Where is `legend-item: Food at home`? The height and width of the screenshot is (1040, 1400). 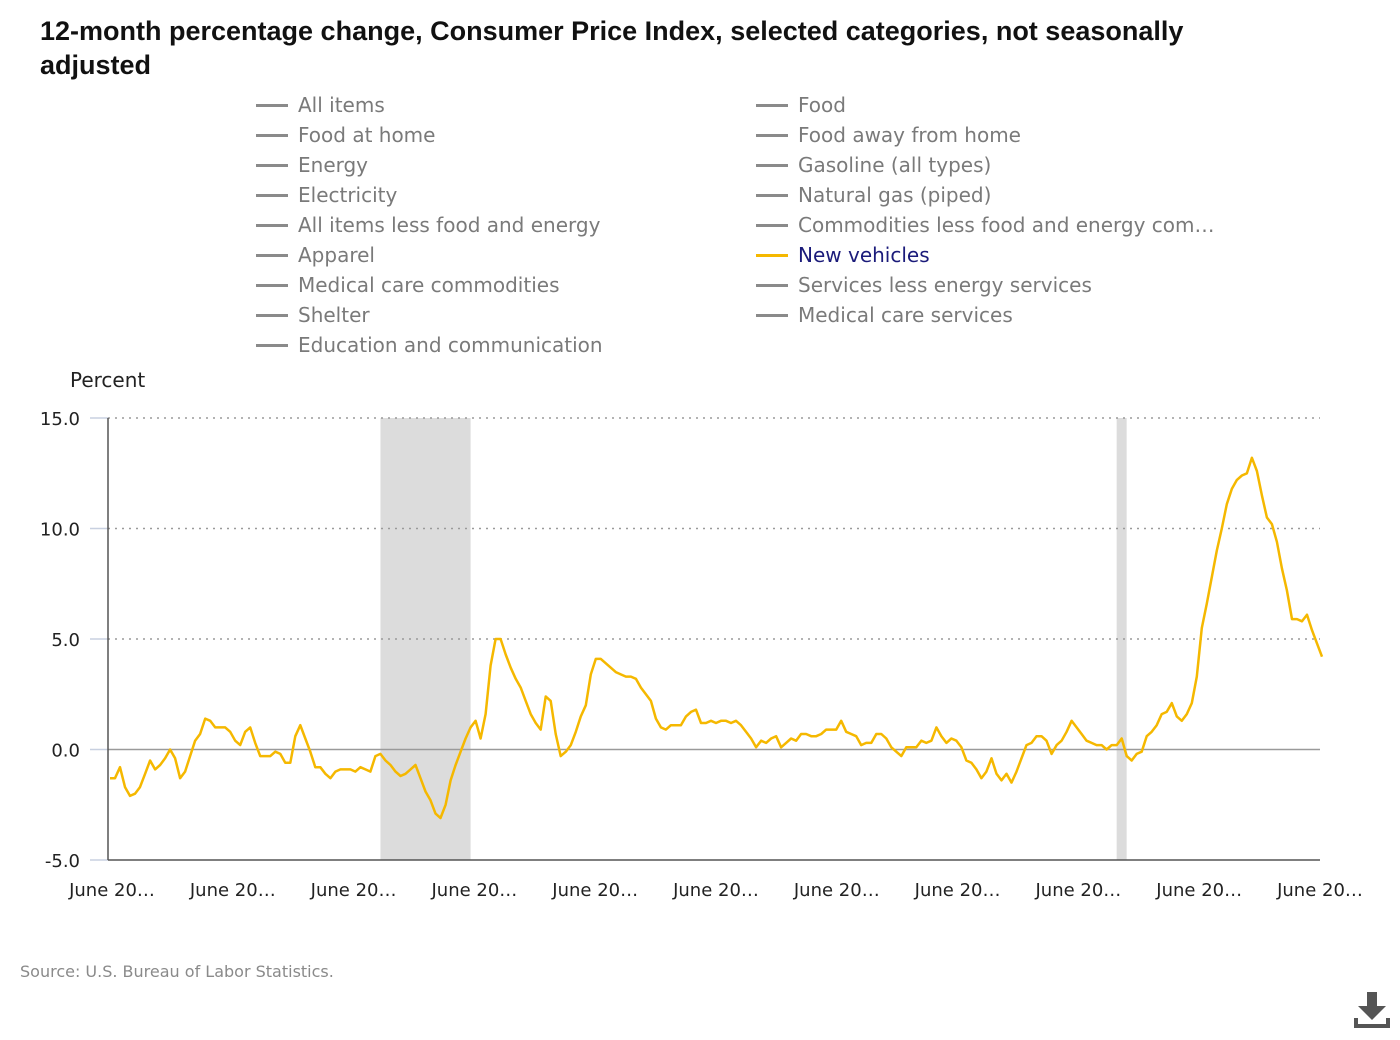
legend-item: Food at home is located at coordinates (506, 135).